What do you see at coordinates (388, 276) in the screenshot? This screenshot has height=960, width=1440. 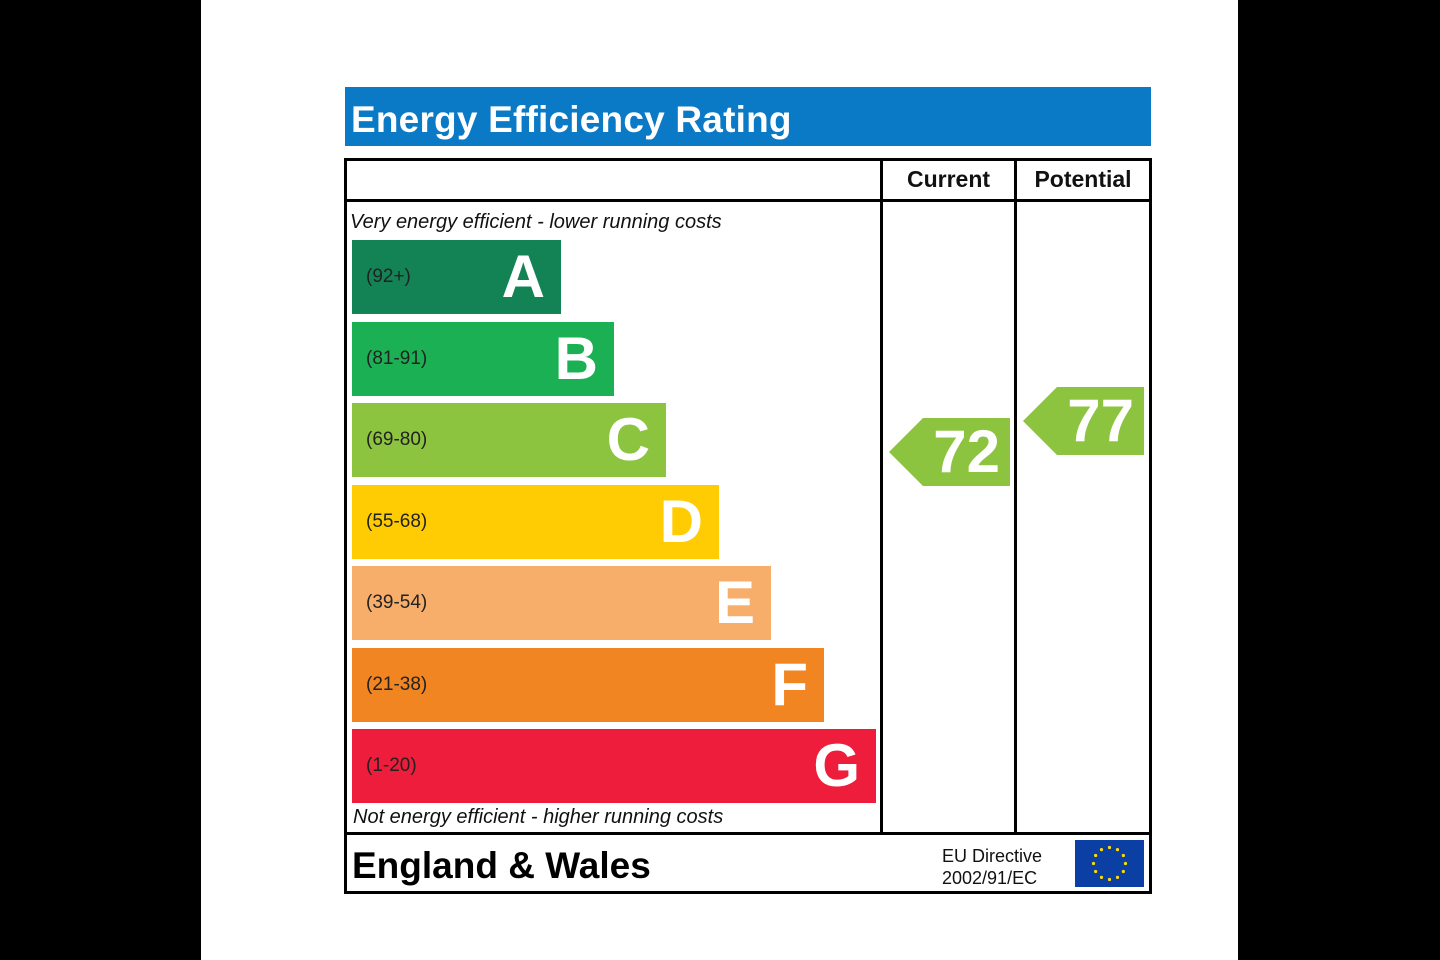 I see `band-range-label: (92+)` at bounding box center [388, 276].